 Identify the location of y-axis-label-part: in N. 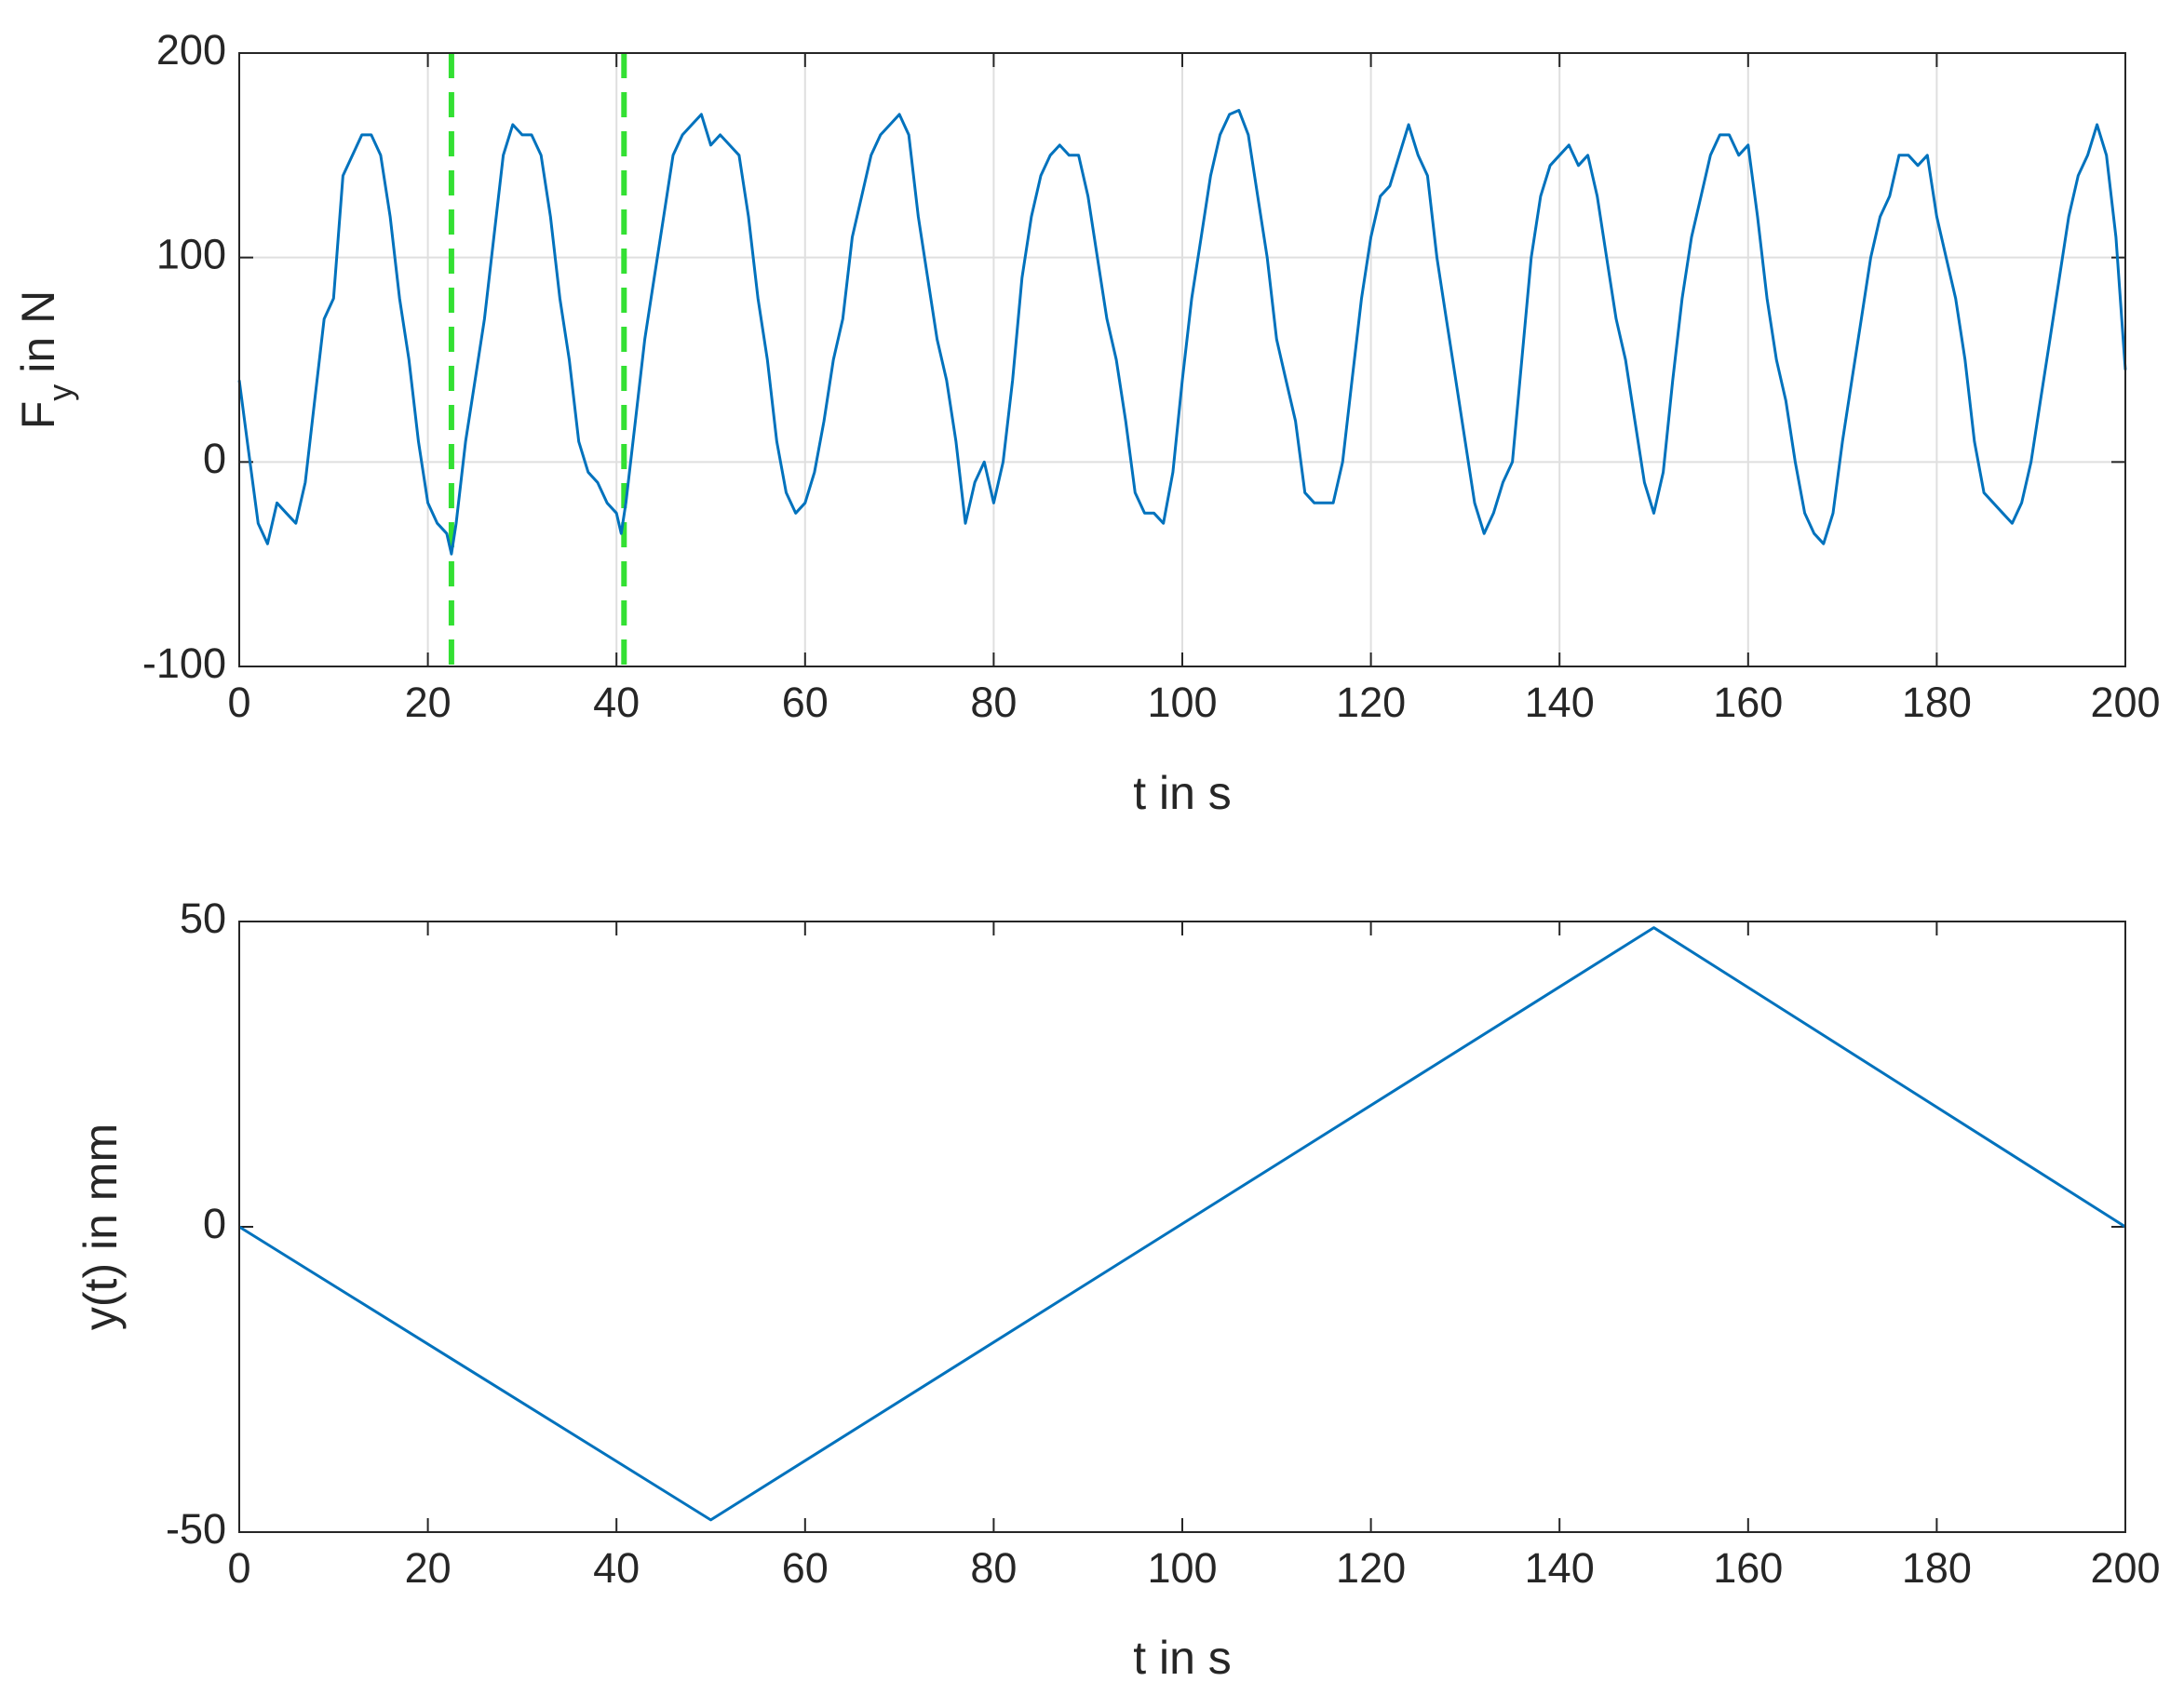
(38, 331).